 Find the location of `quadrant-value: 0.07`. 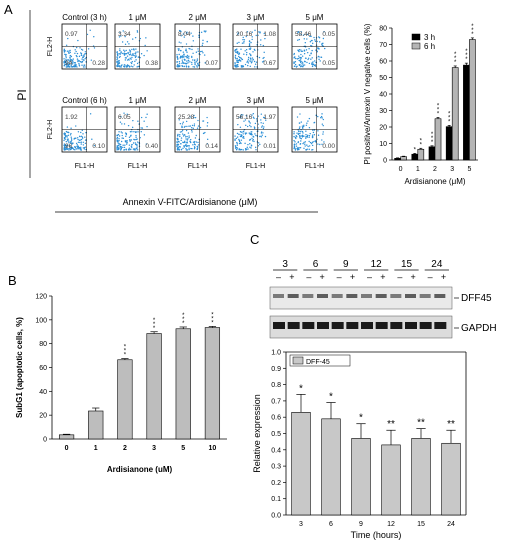

quadrant-value: 0.07 is located at coordinates (211, 63).